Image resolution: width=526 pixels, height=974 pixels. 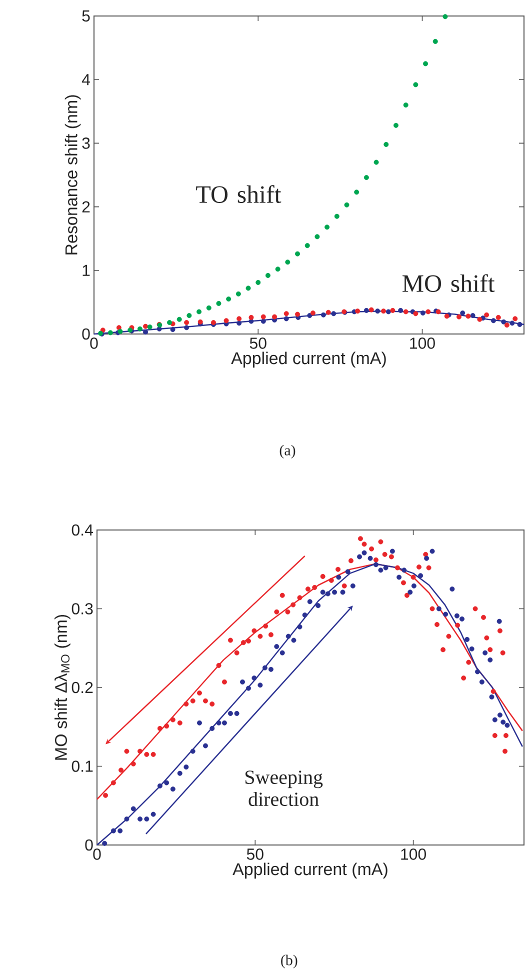 What do you see at coordinates (86, 206) in the screenshot?
I see `y-tick-label: 2` at bounding box center [86, 206].